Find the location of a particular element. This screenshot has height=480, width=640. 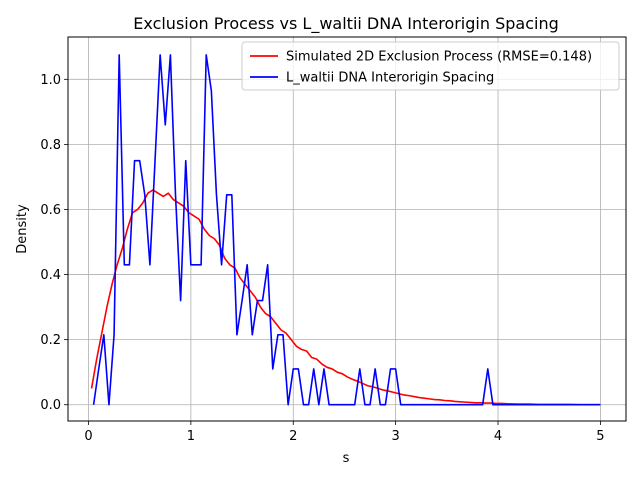

y-tick-label: 1.0 is located at coordinates (50, 80).